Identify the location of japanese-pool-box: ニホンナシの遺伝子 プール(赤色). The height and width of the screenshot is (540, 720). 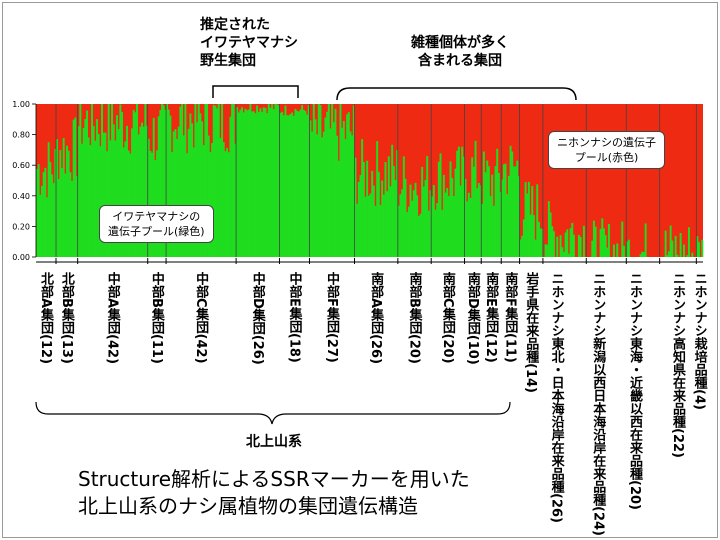
(606, 150).